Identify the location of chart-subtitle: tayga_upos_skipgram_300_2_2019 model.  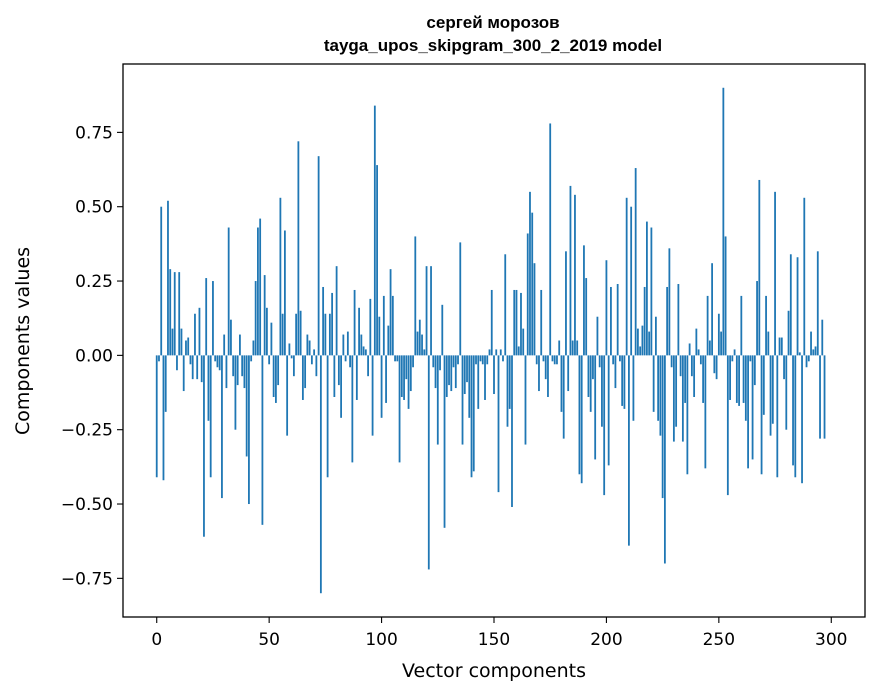
(493, 45).